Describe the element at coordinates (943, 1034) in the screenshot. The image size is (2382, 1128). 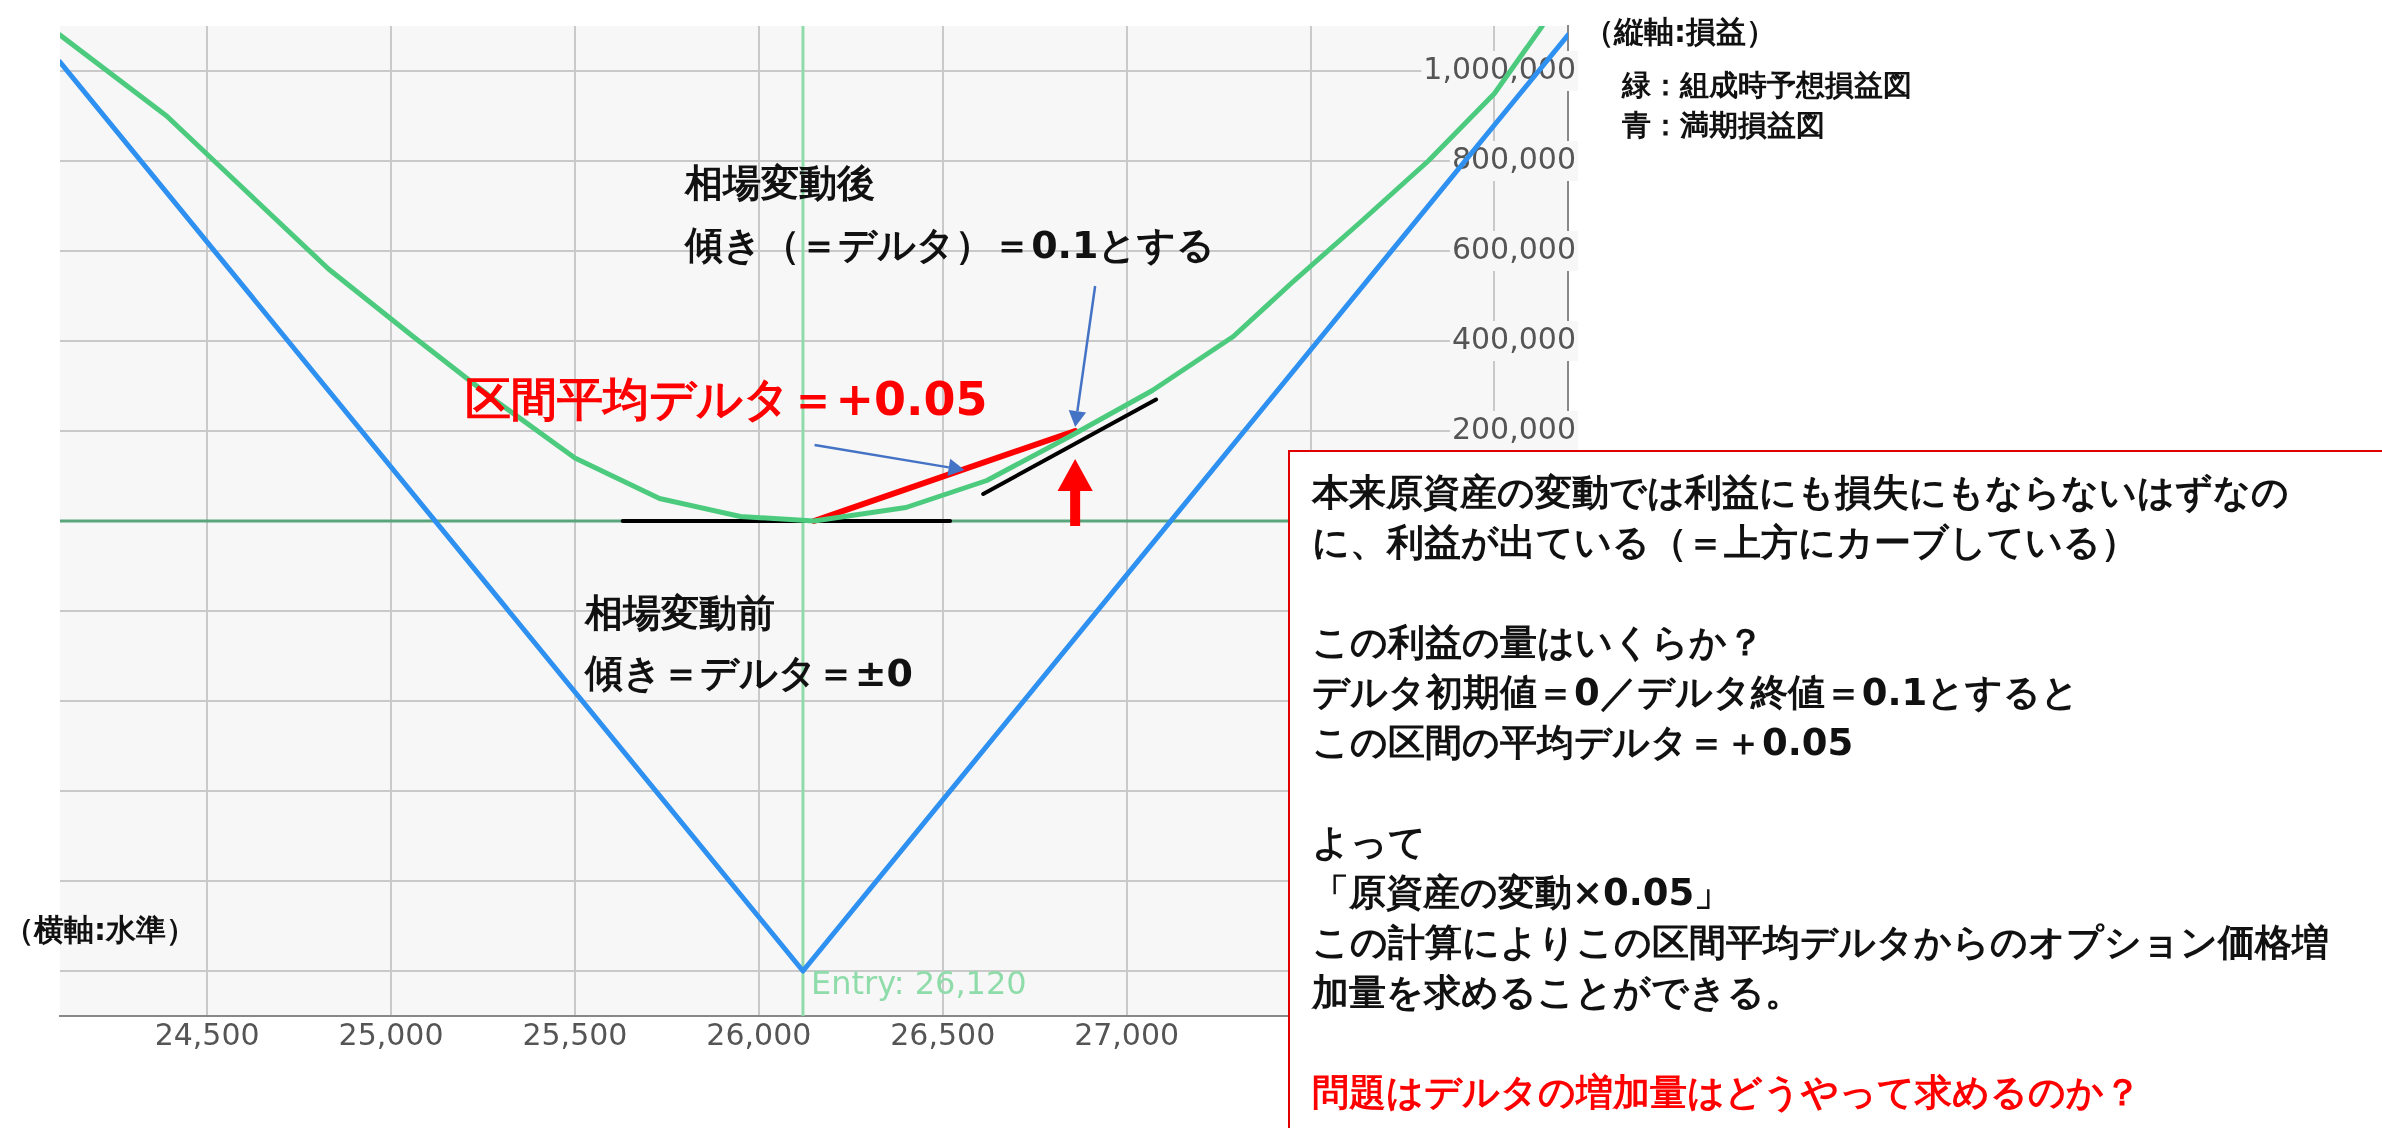
I see `x-tick-label: 26,500` at that location.